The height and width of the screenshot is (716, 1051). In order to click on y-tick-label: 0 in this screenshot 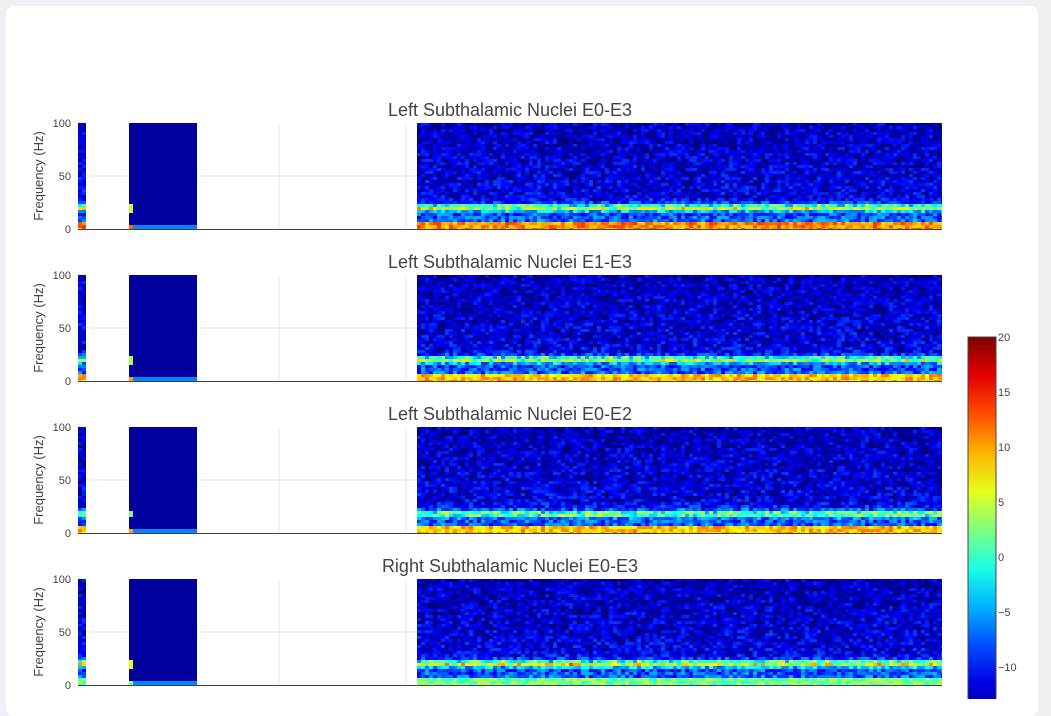, I will do `click(68, 230)`.